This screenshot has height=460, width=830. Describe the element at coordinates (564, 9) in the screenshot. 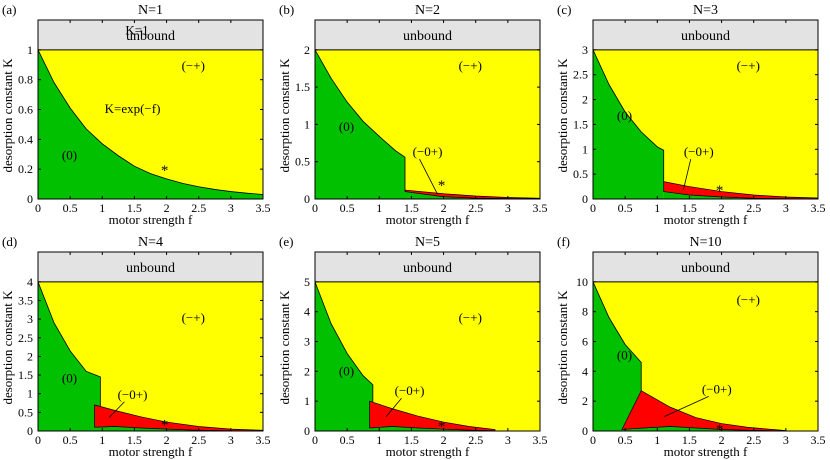

I see `panel-label: (c)` at that location.